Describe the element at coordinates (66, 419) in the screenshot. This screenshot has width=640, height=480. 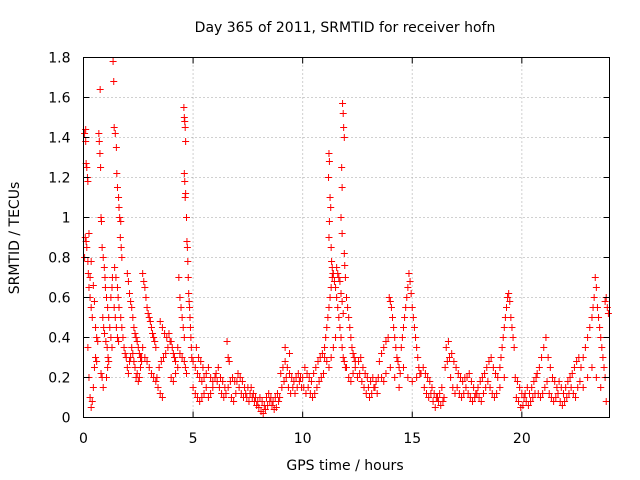
I see `y-tick-label: 0` at that location.